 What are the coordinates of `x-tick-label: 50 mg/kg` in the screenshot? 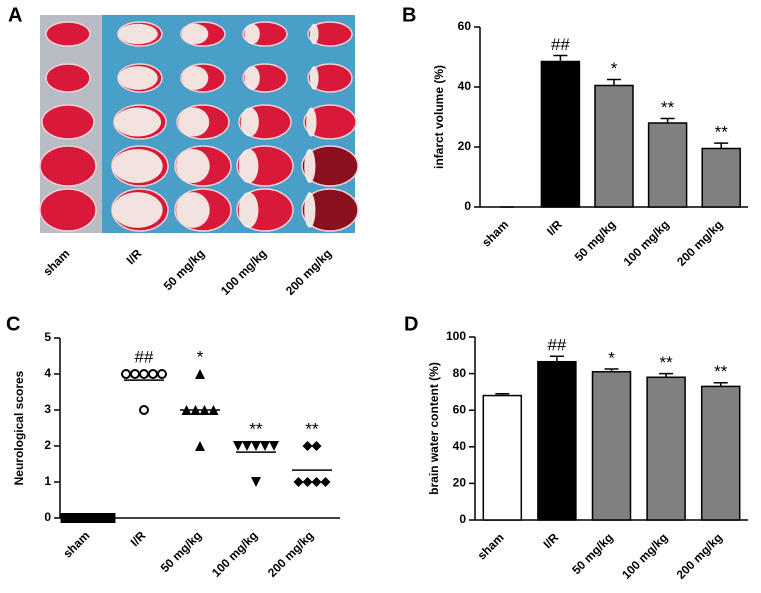 It's located at (592, 553).